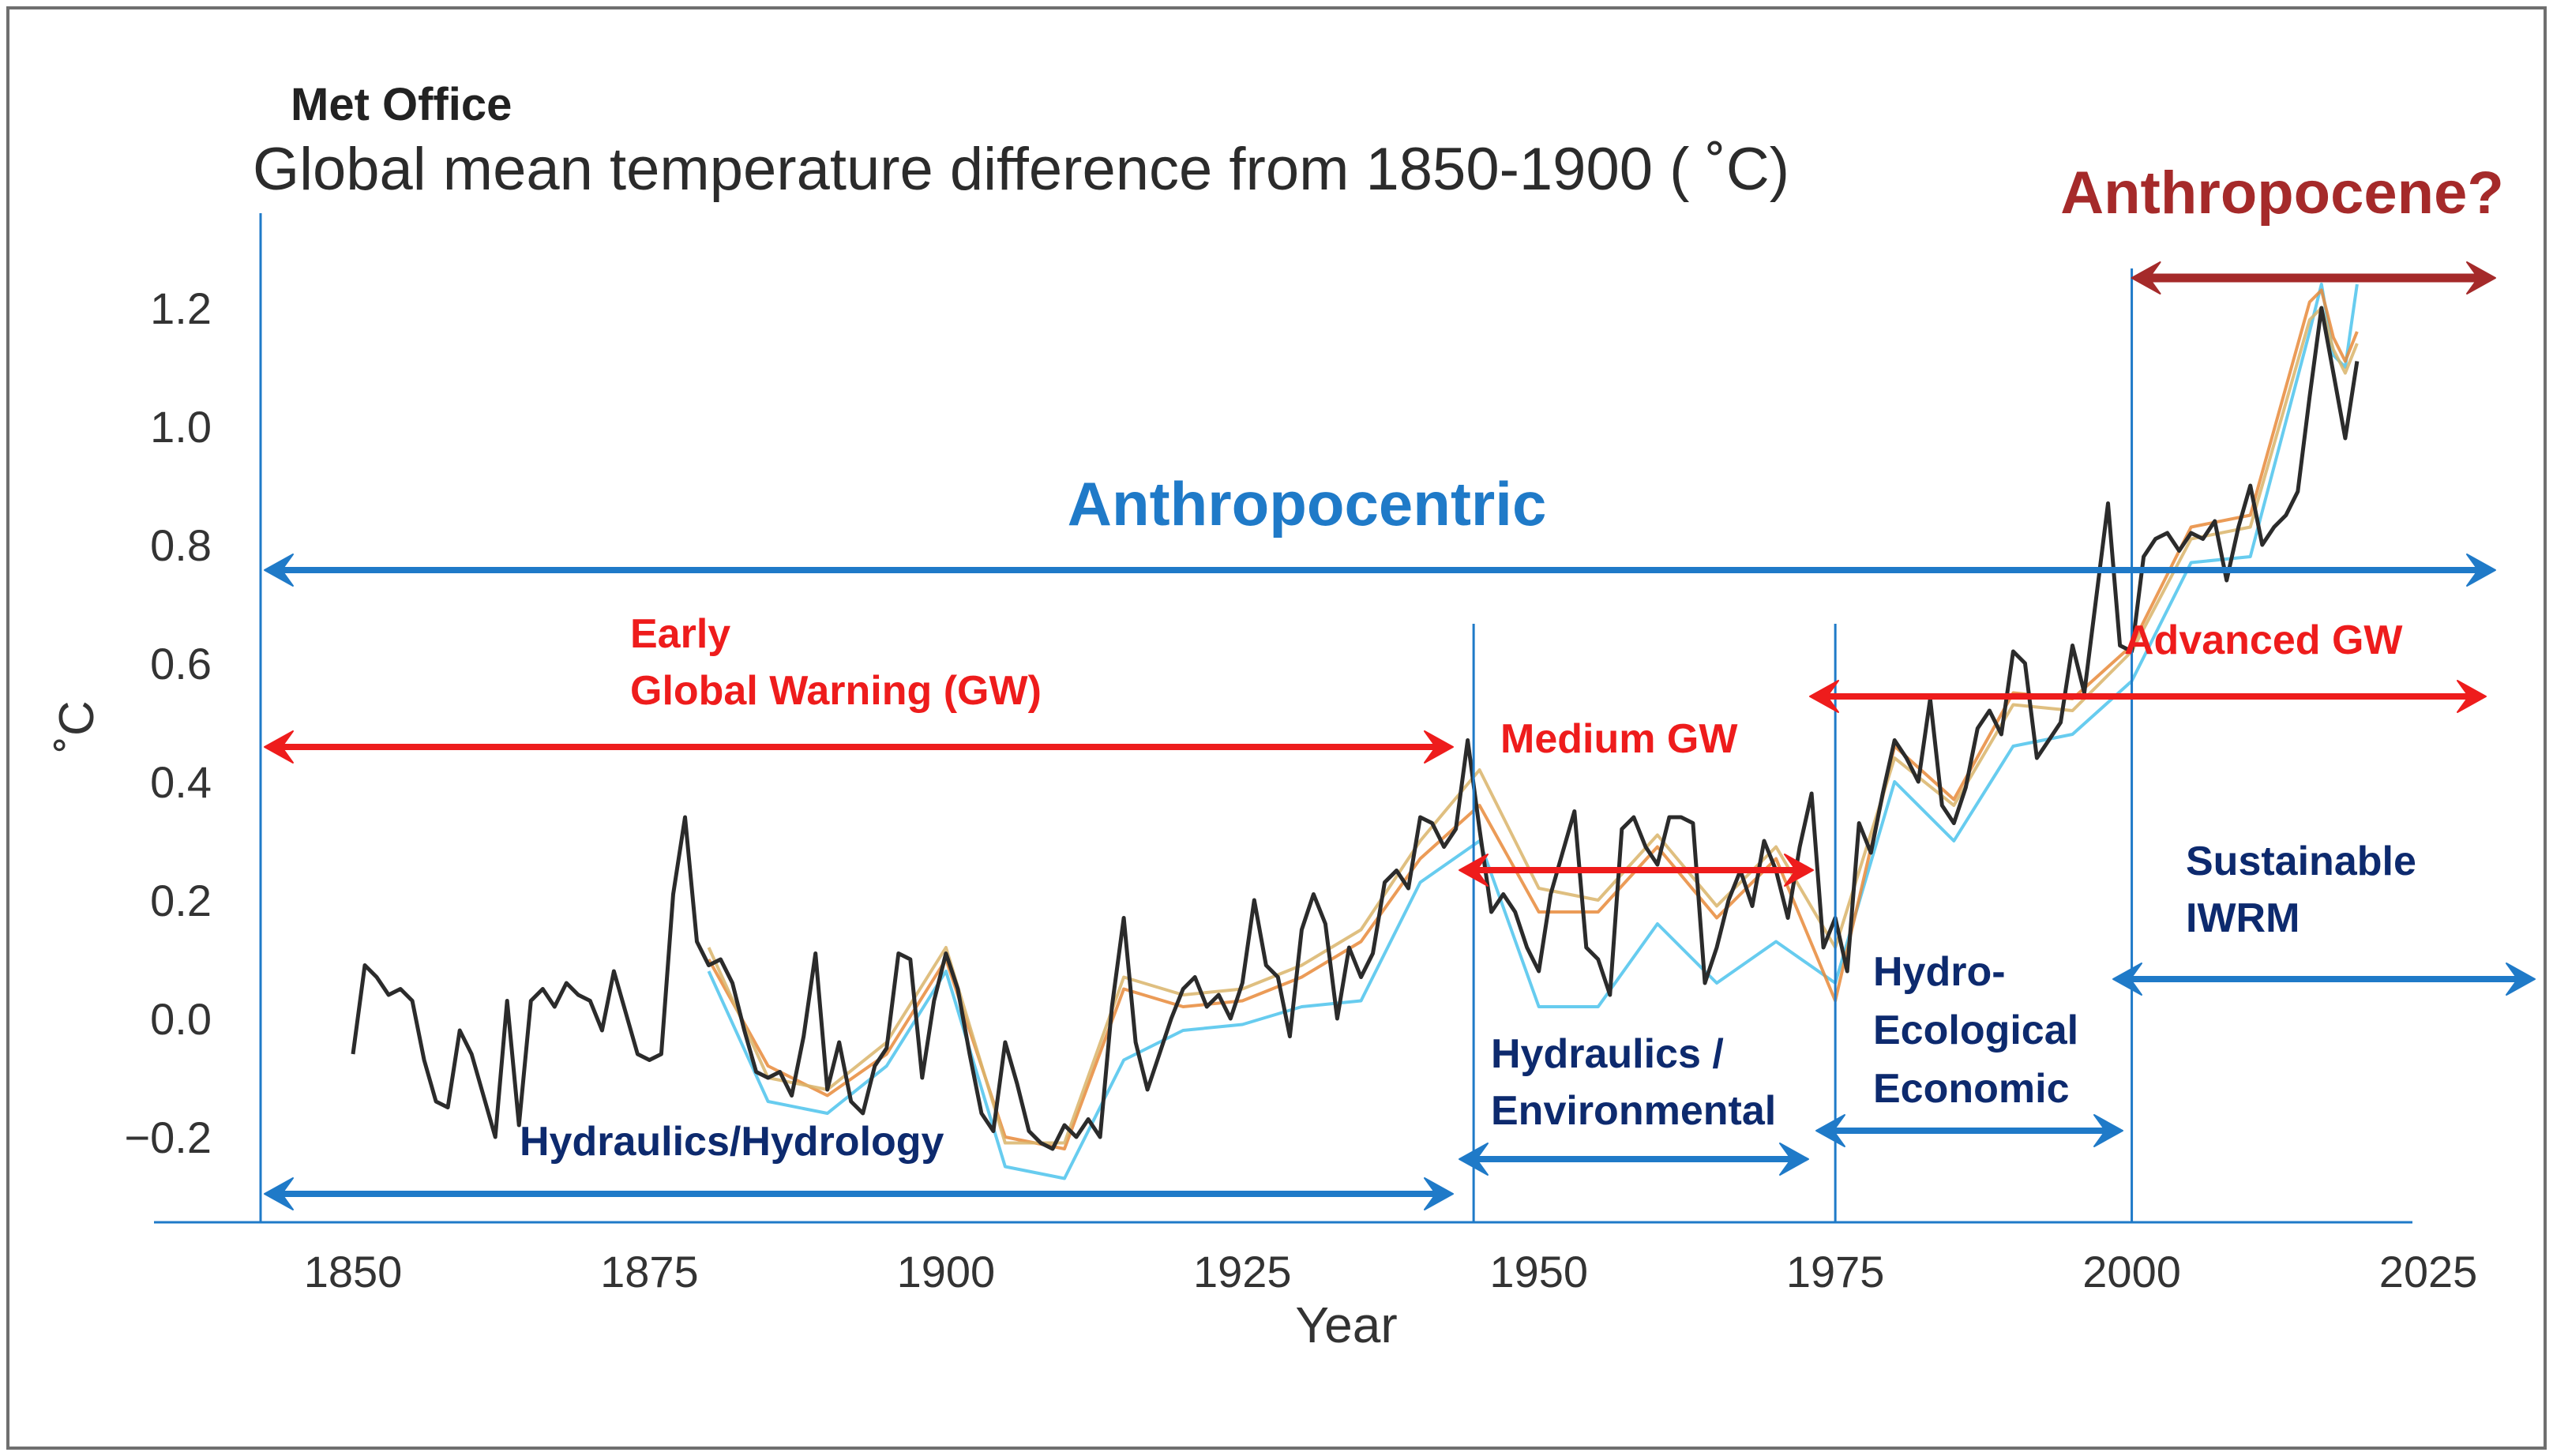  What do you see at coordinates (836, 691) in the screenshot?
I see `label-early-gw-2: Global Warning (GW)` at bounding box center [836, 691].